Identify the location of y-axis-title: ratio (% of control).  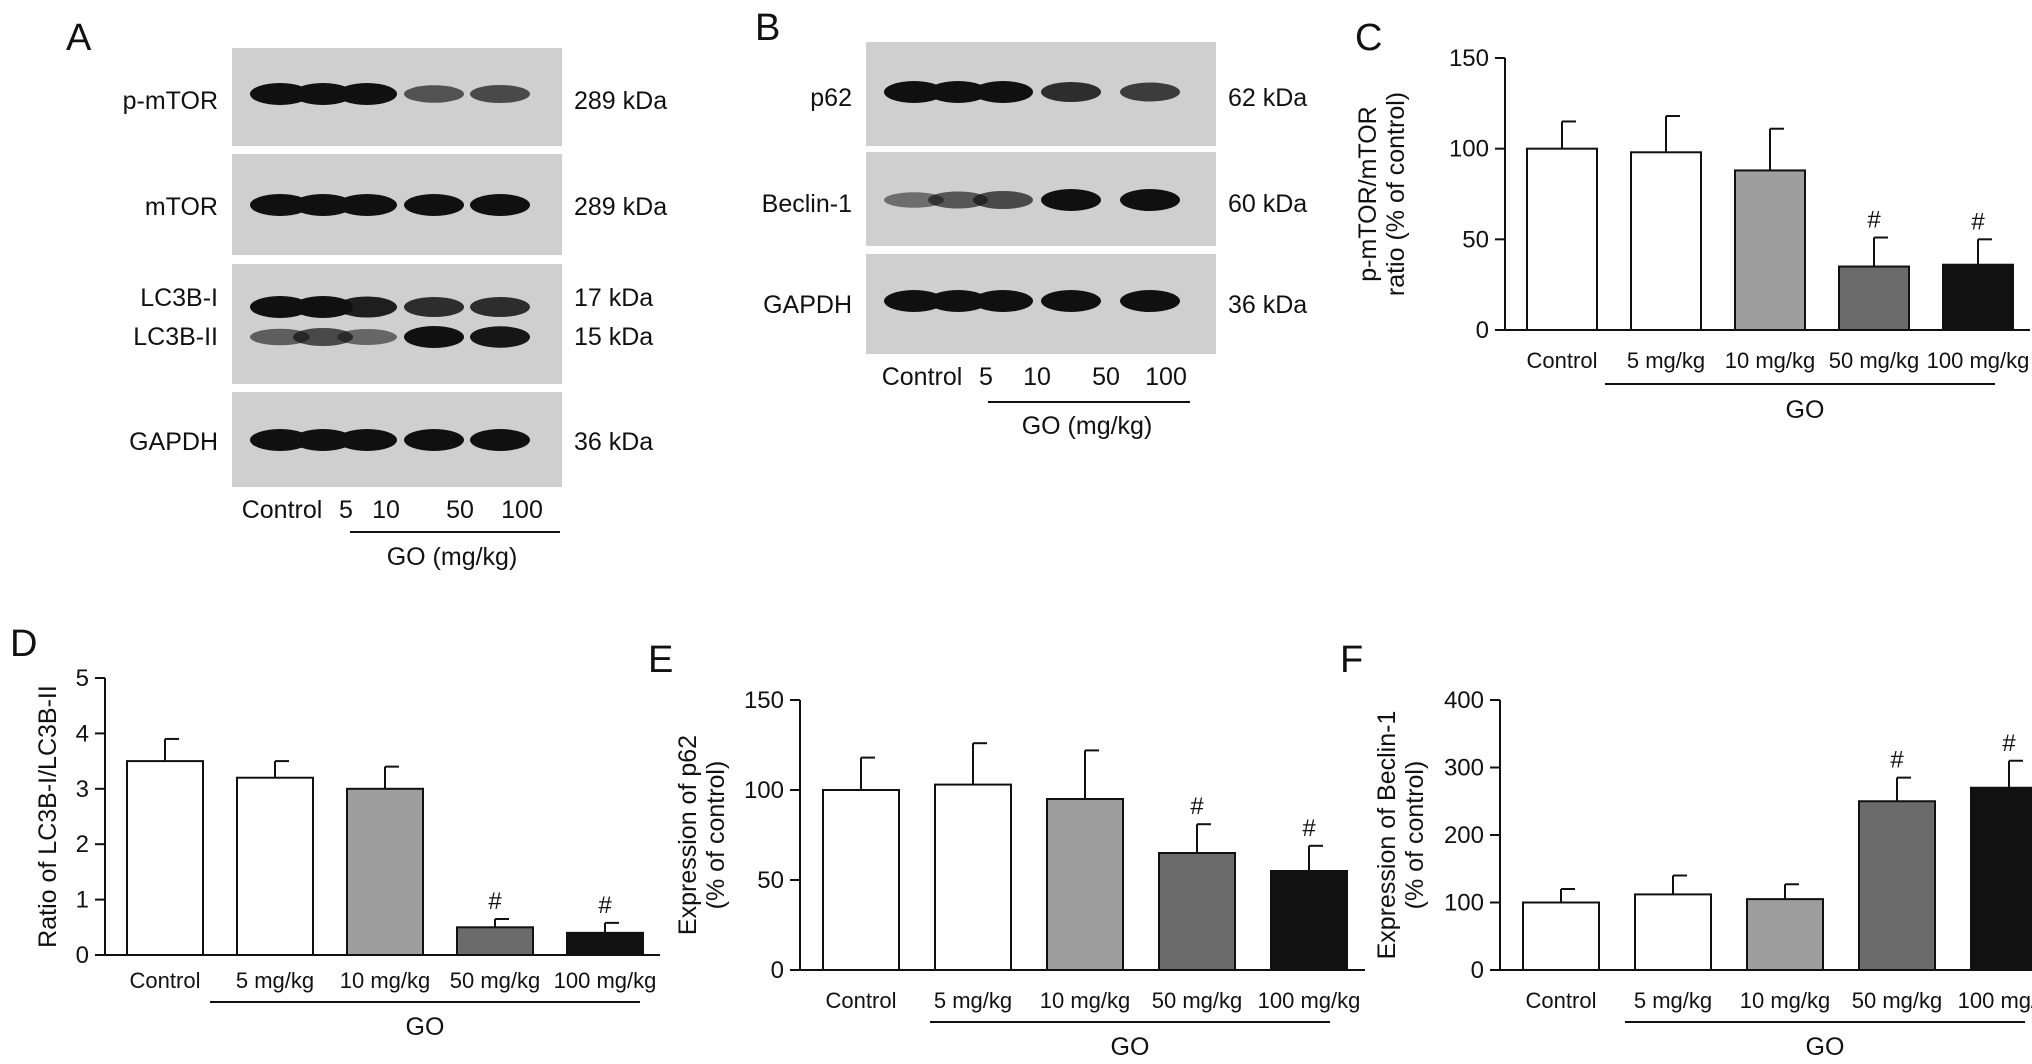
(1396, 194).